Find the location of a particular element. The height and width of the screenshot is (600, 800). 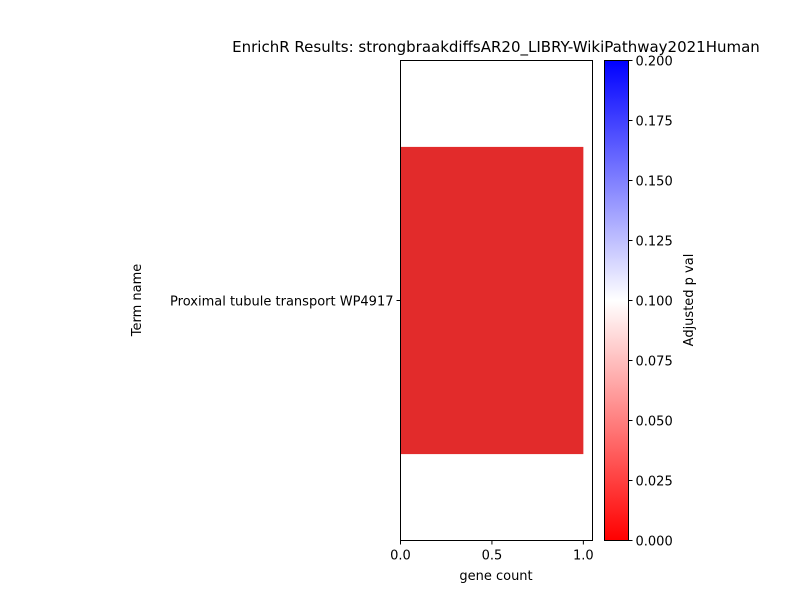

colorbar-tick-label: 0.000 is located at coordinates (654, 542).